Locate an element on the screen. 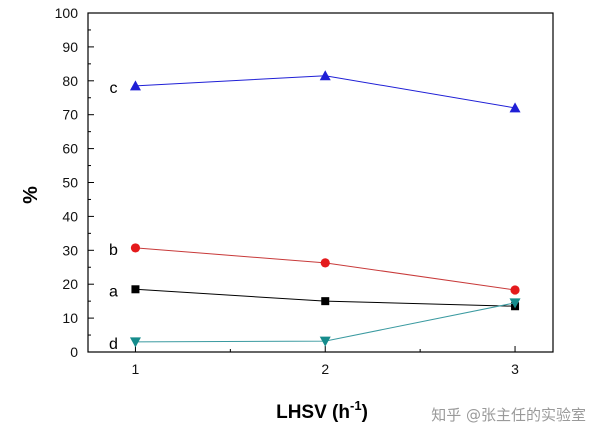  y-axis: 0 10 20 30 40 50 60 70 80 90 100 is located at coordinates (74, 182).